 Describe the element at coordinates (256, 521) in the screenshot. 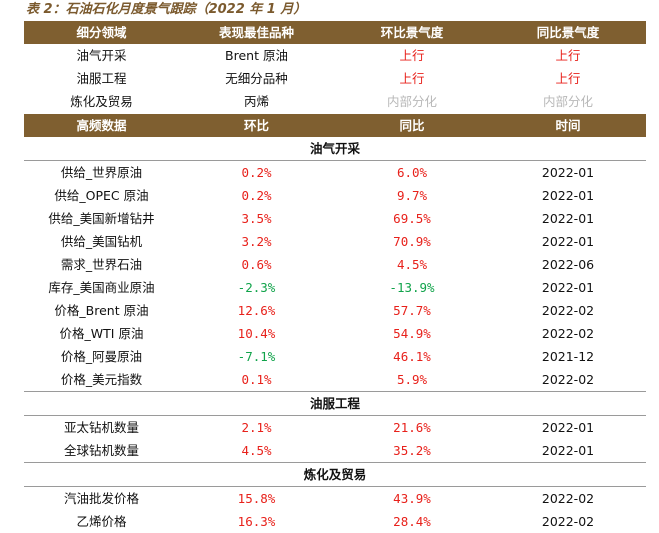

I see `mom-cell: 16.3%` at that location.